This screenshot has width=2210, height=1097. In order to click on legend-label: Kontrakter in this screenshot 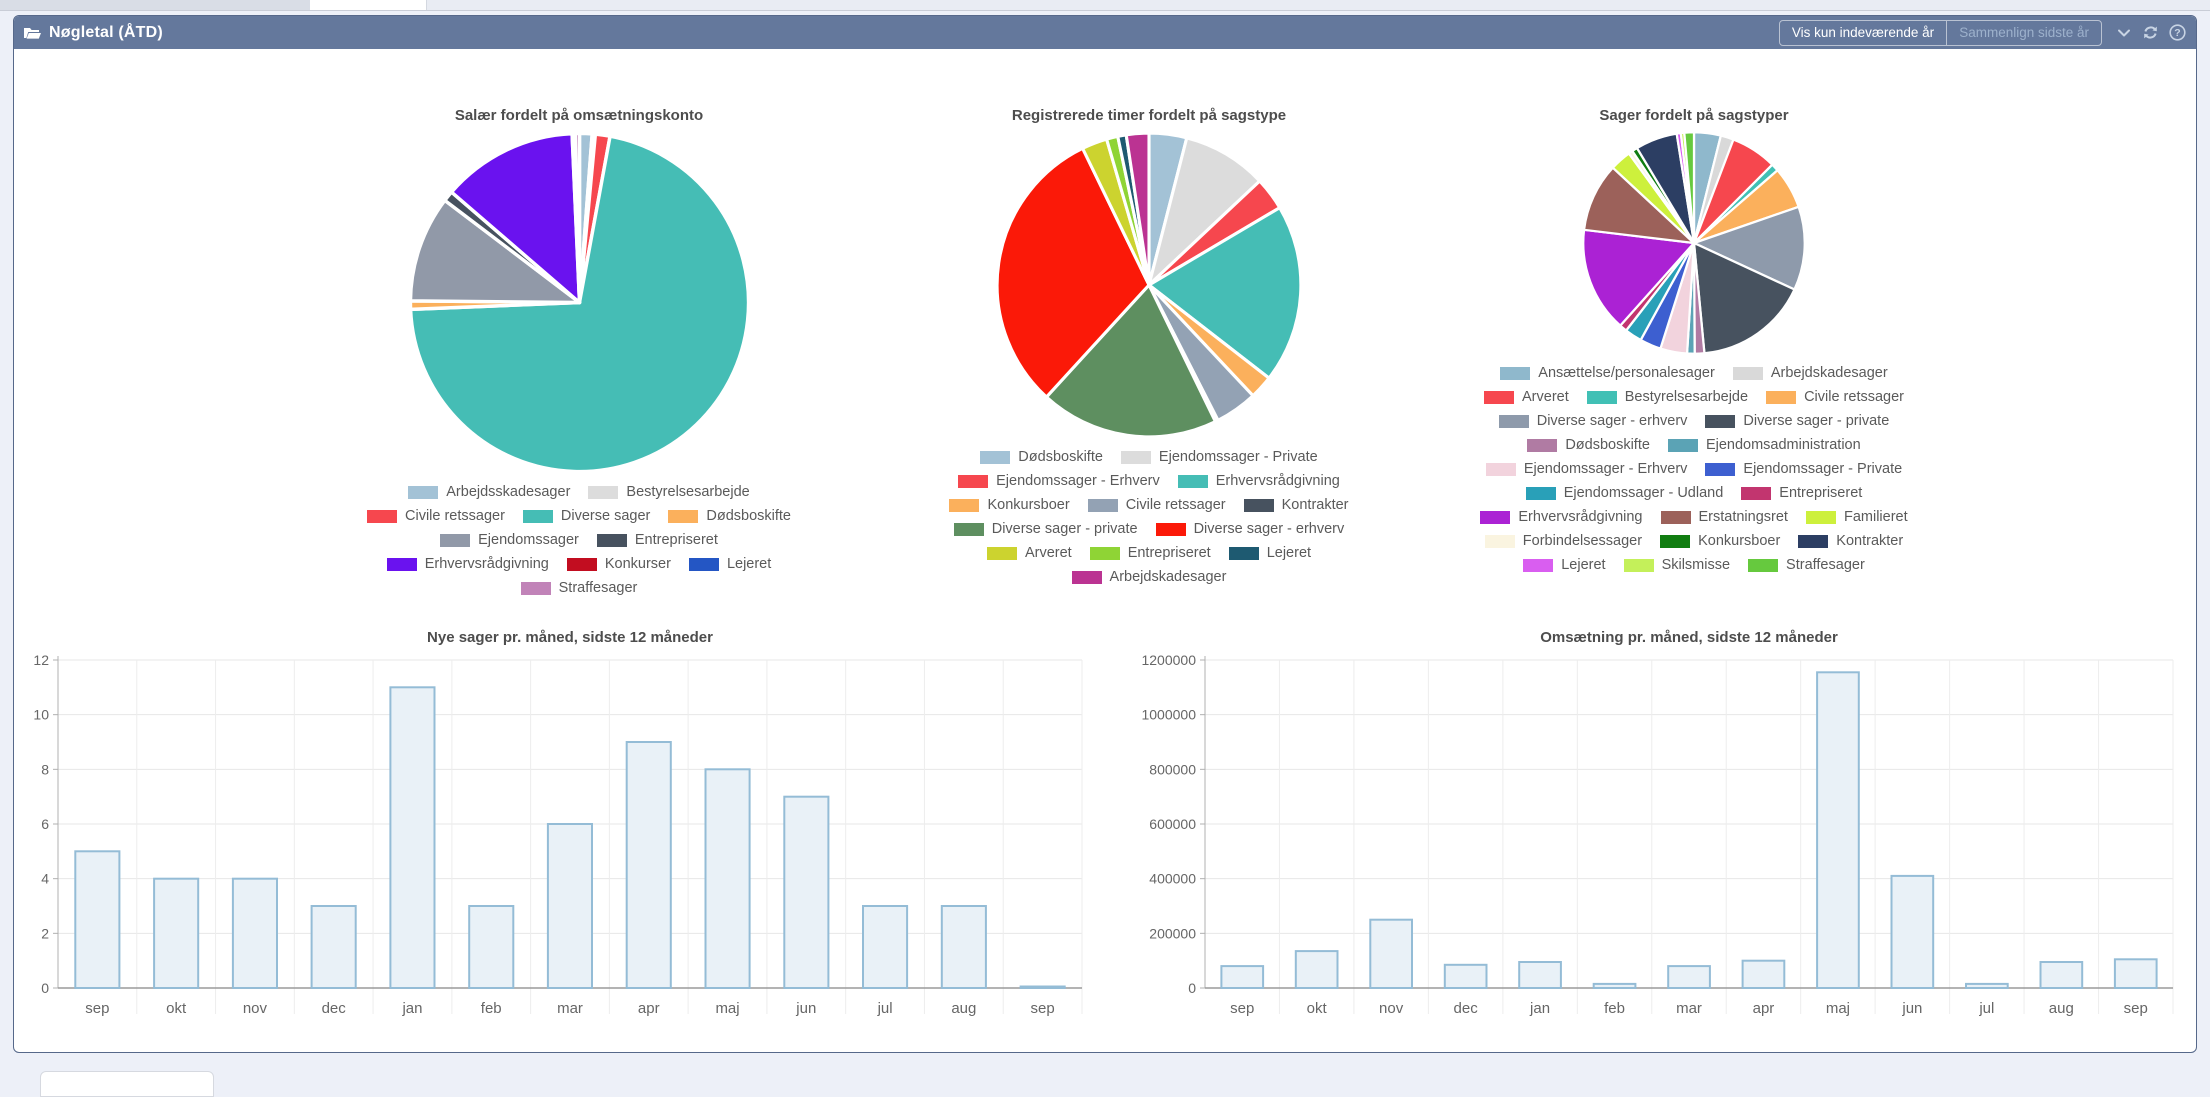, I will do `click(1870, 541)`.